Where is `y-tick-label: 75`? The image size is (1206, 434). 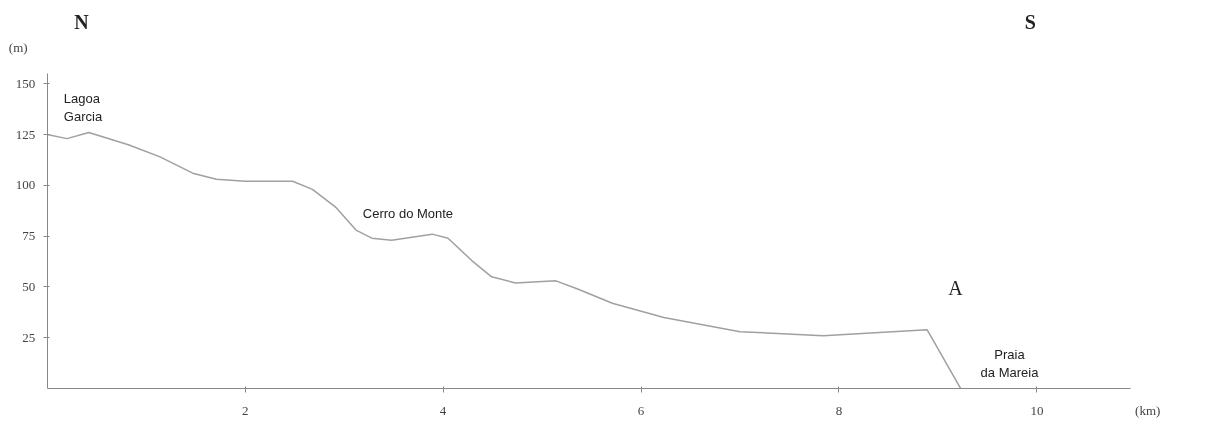 y-tick-label: 75 is located at coordinates (29, 236).